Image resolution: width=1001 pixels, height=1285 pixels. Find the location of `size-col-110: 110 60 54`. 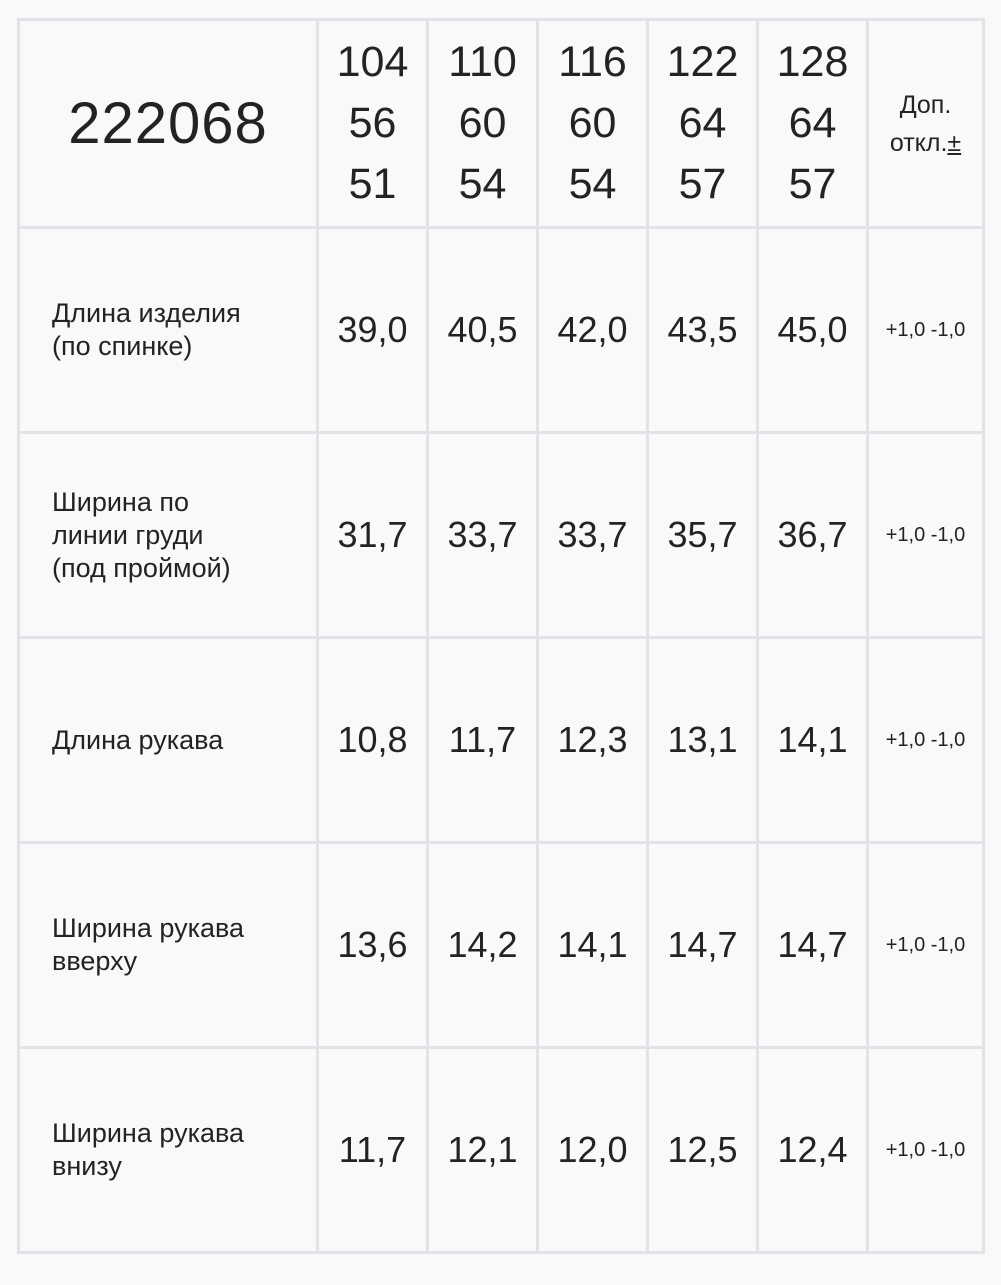

size-col-110: 110 60 54 is located at coordinates (482, 123).